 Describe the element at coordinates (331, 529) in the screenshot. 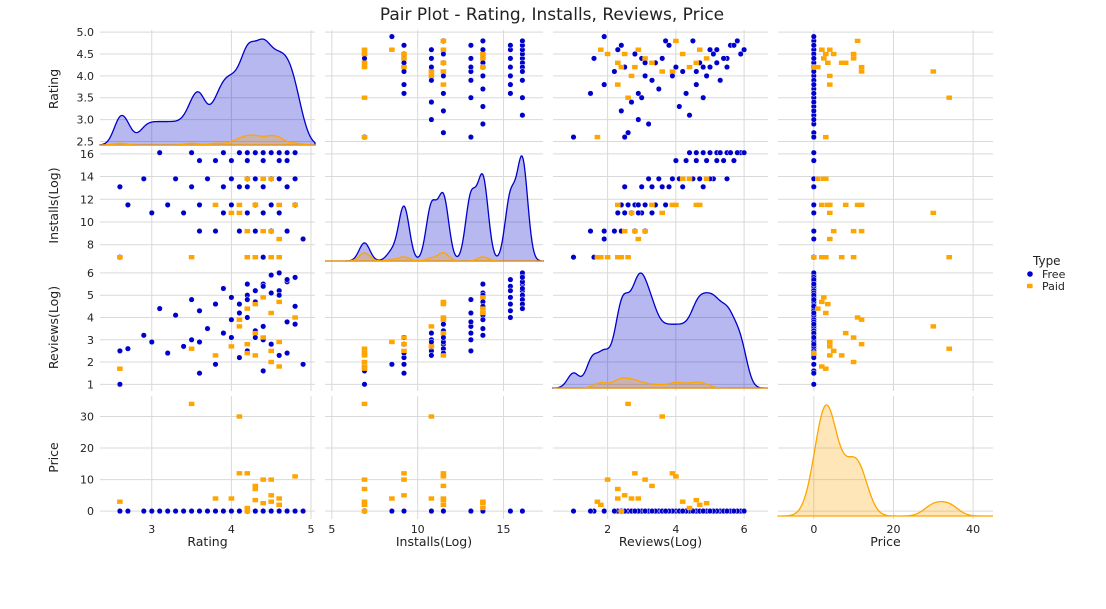

I see `xtick-label: 5` at that location.